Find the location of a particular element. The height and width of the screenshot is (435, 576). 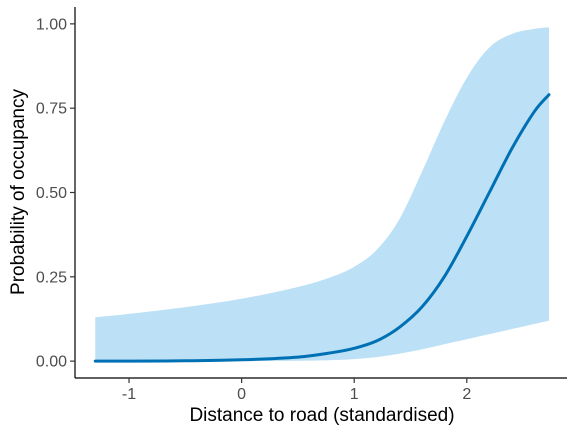

y-tick-label: 0.75 is located at coordinates (51, 109).